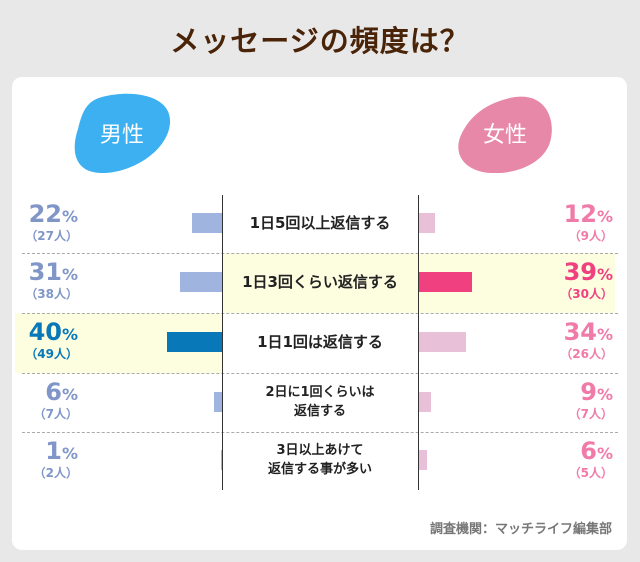  What do you see at coordinates (418, 342) in the screenshot?
I see `axis-line-right` at bounding box center [418, 342].